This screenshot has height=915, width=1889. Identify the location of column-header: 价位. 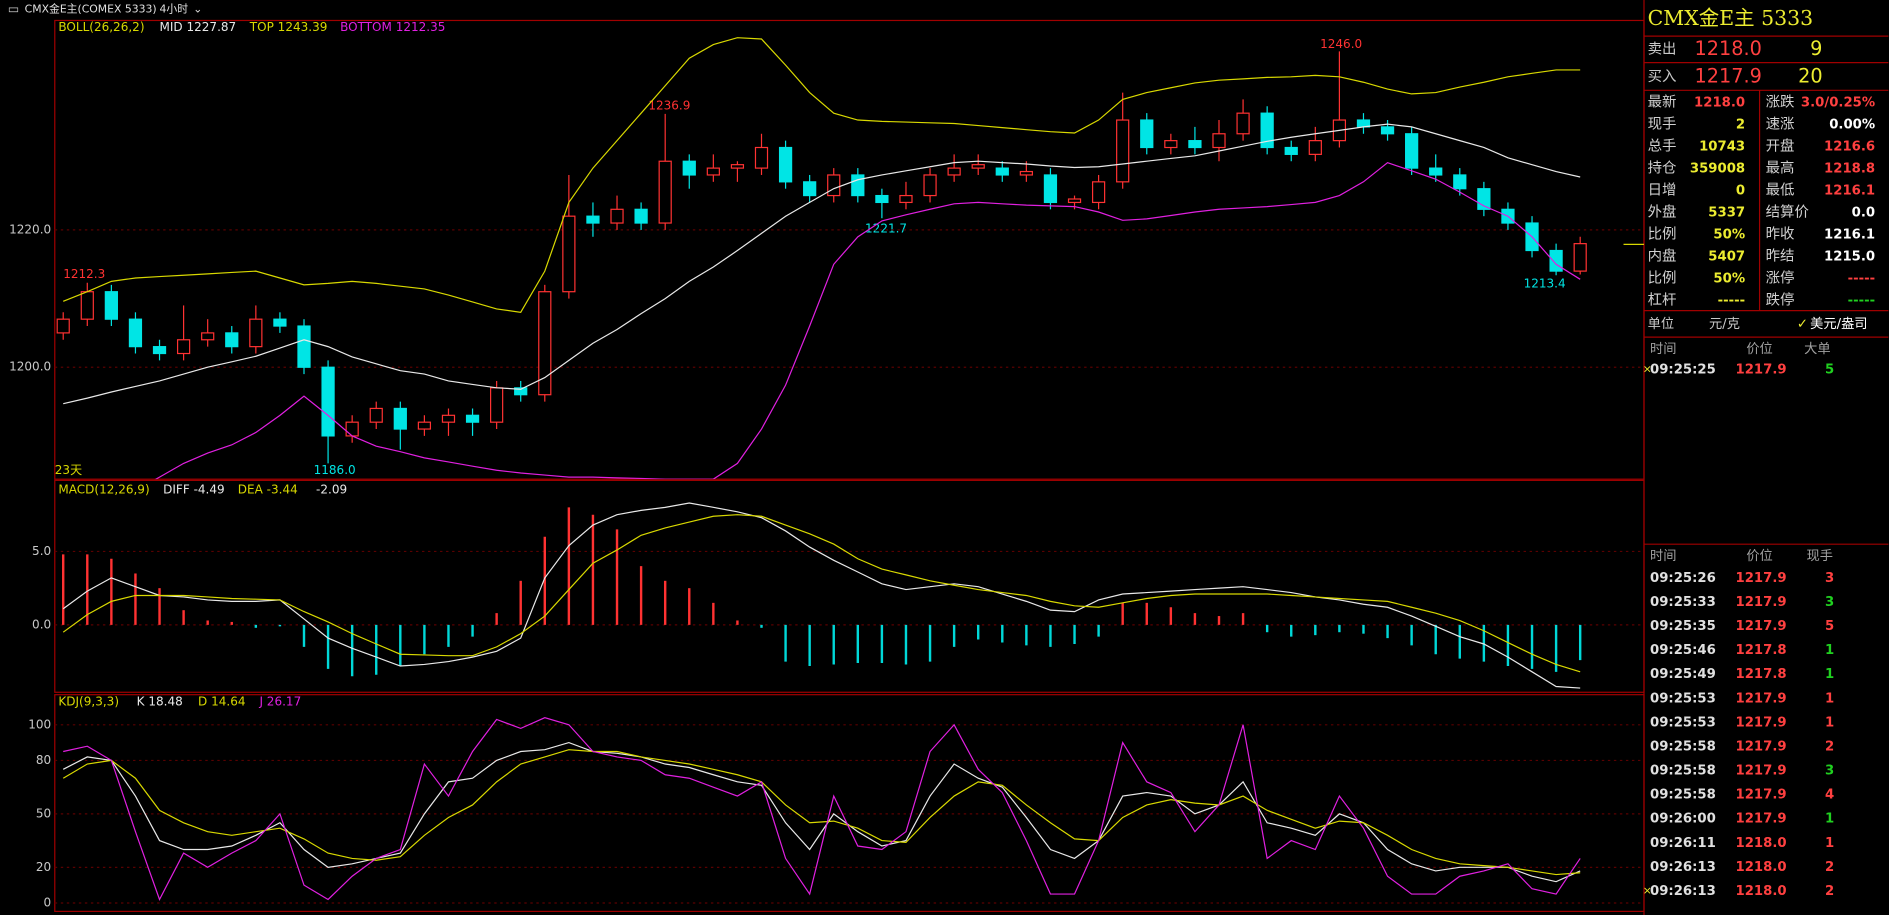
(1759, 349).